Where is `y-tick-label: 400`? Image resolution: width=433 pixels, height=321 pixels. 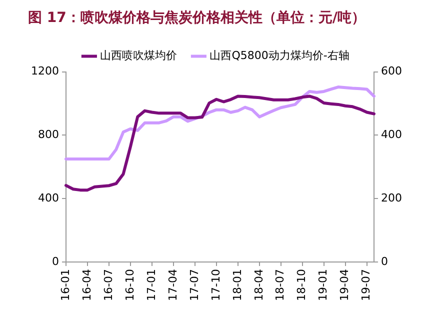
y-tick-label: 400 is located at coordinates (48, 197).